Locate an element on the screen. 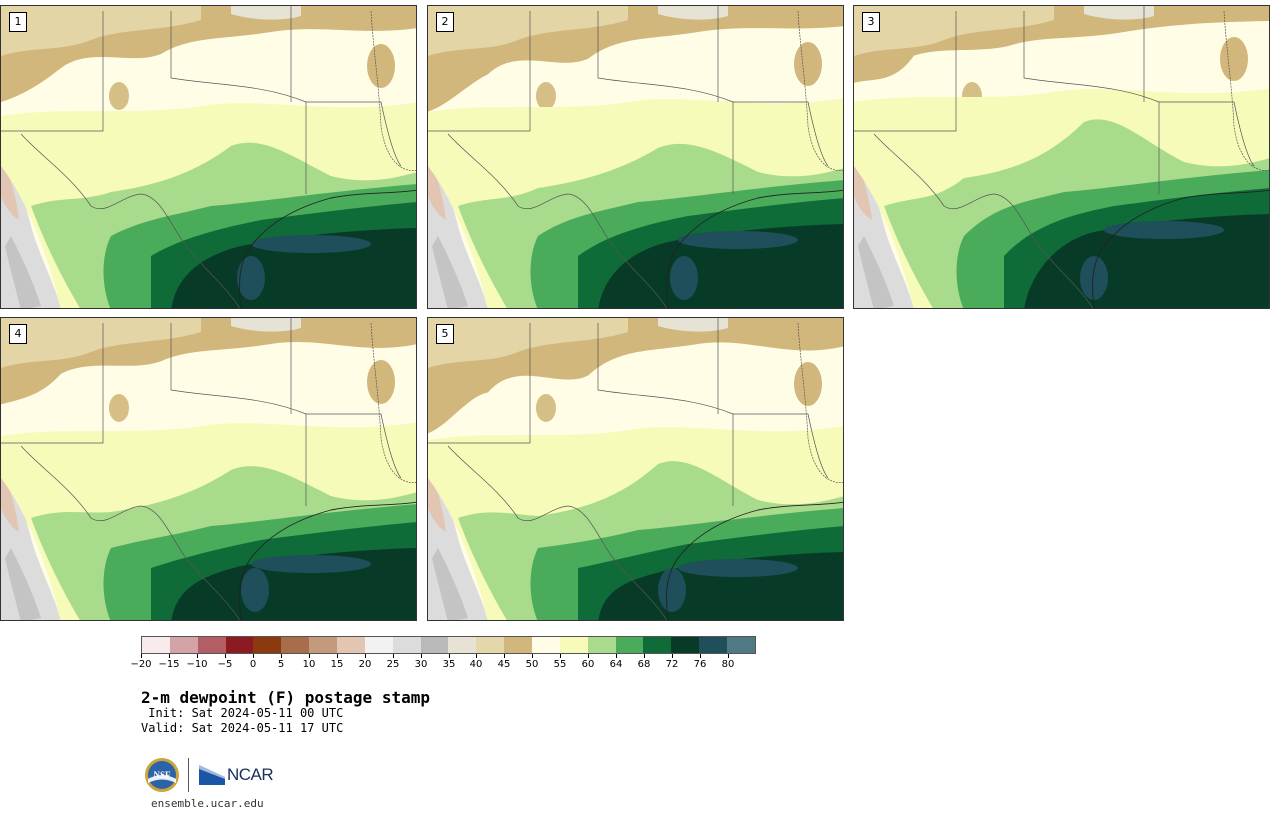 The height and width of the screenshot is (815, 1280). colorbar-tick-label: 50 is located at coordinates (532, 664).